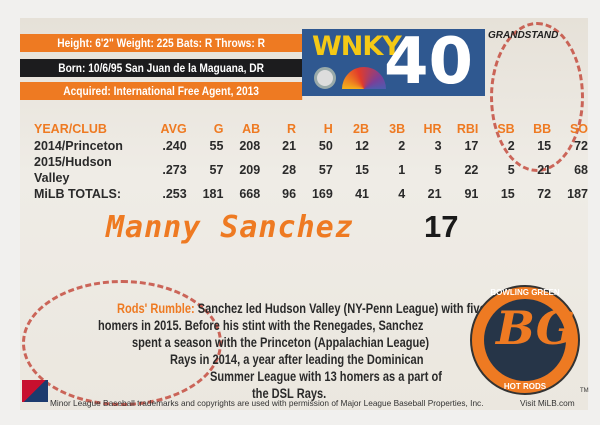 This screenshot has width=600, height=425. Describe the element at coordinates (230, 227) in the screenshot. I see `player-name: Manny Sanchez` at that location.